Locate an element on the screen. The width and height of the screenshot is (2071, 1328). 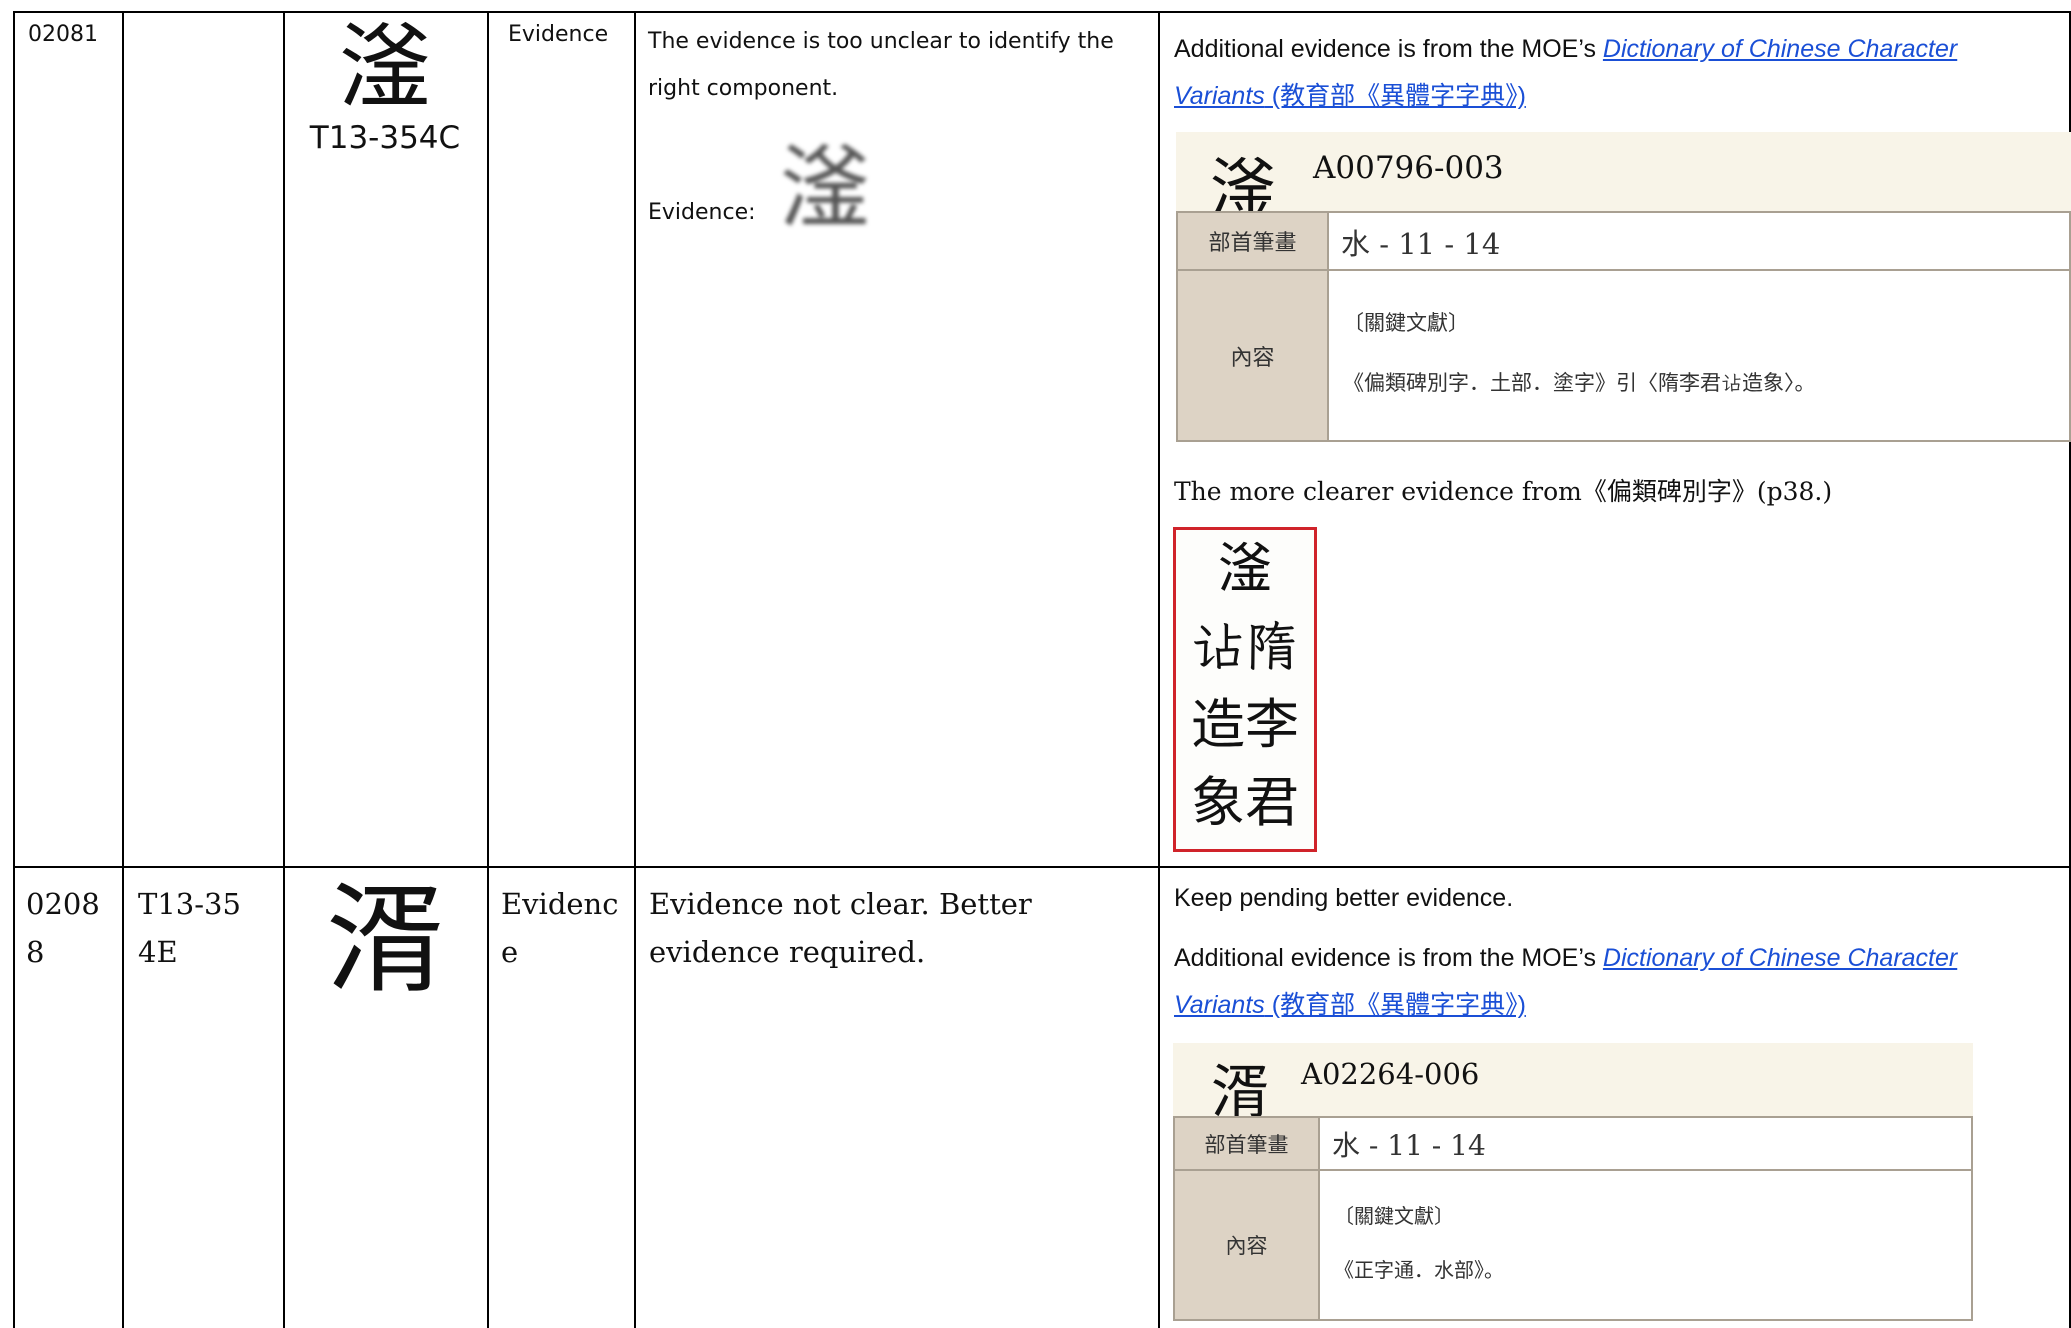
content-line: 《偏類碑別字．土部．塗字》引〈隋李君𧮪造象〉。 is located at coordinates (1579, 383).